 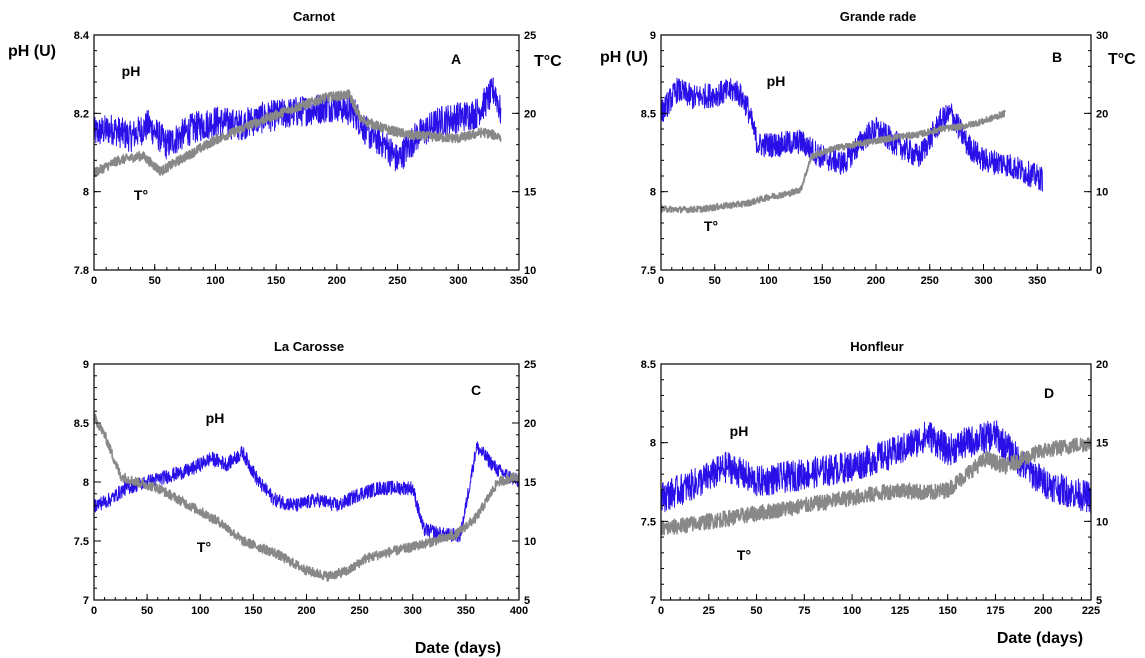 I want to click on x-axis-label-left: Date (days), so click(x=458, y=648).